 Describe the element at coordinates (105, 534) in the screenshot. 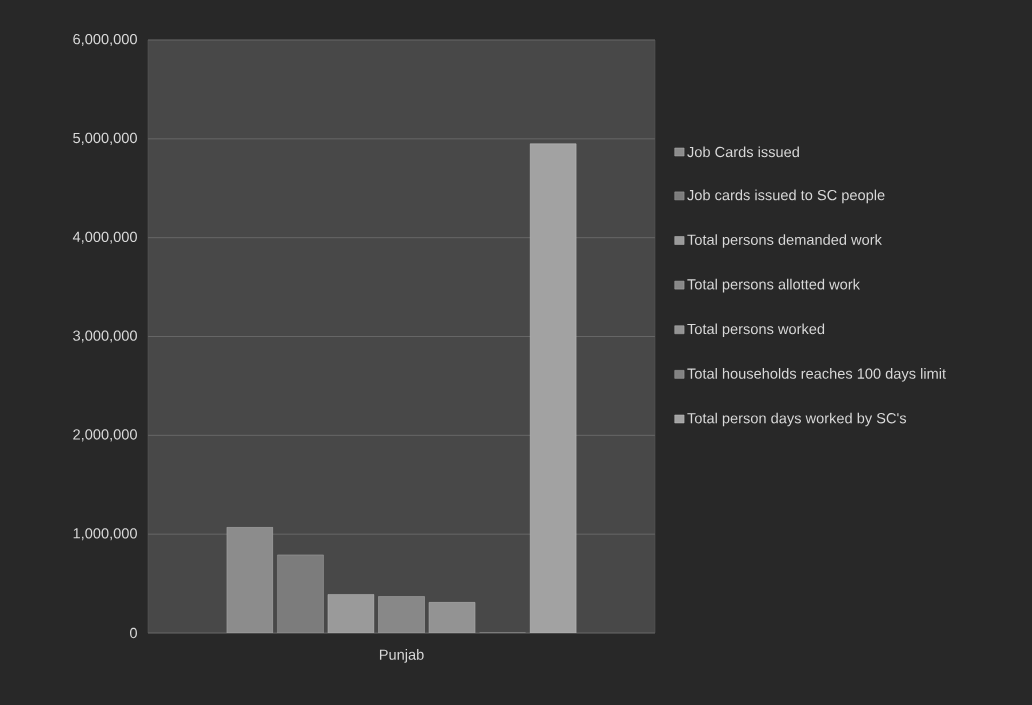

I see `y-tick-label: 1,000,000` at that location.